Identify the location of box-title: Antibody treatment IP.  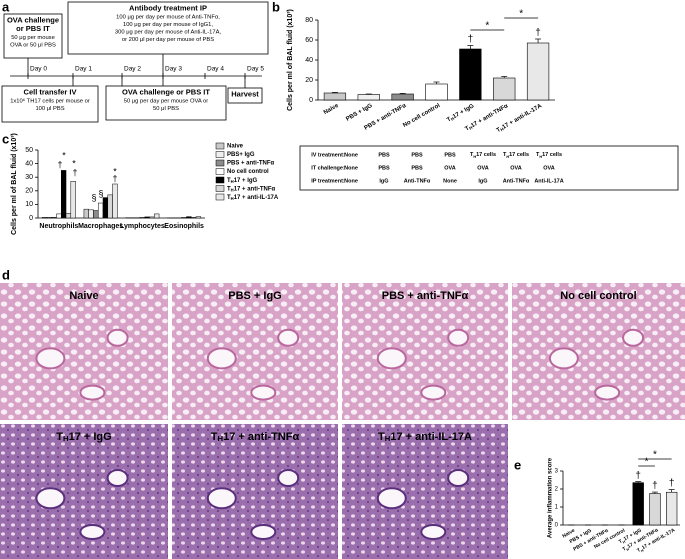
(168, 7).